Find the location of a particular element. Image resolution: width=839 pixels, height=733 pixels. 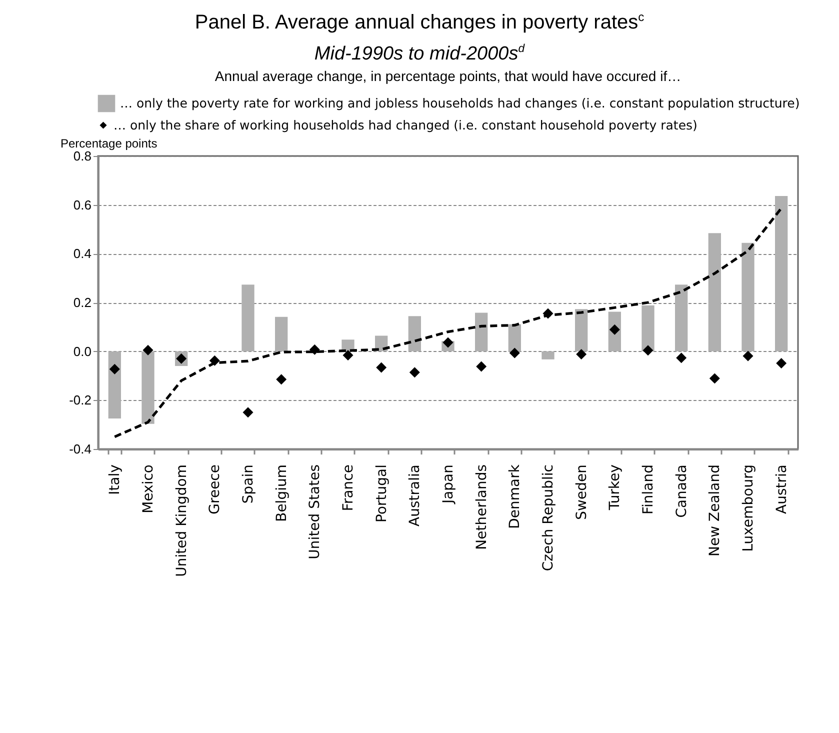

legend-label: … only the share of working households had changed (i.e. constant household poverty rates) is located at coordinates (406, 124).